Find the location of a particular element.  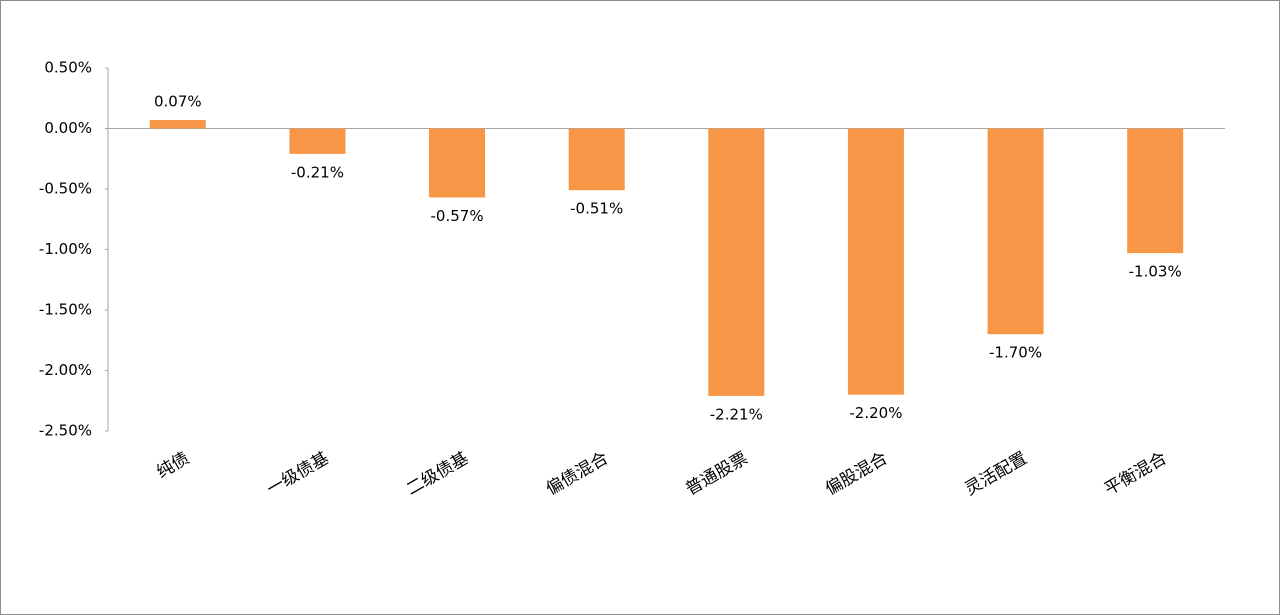

y-tick-label: -2.50% is located at coordinates (65, 431).